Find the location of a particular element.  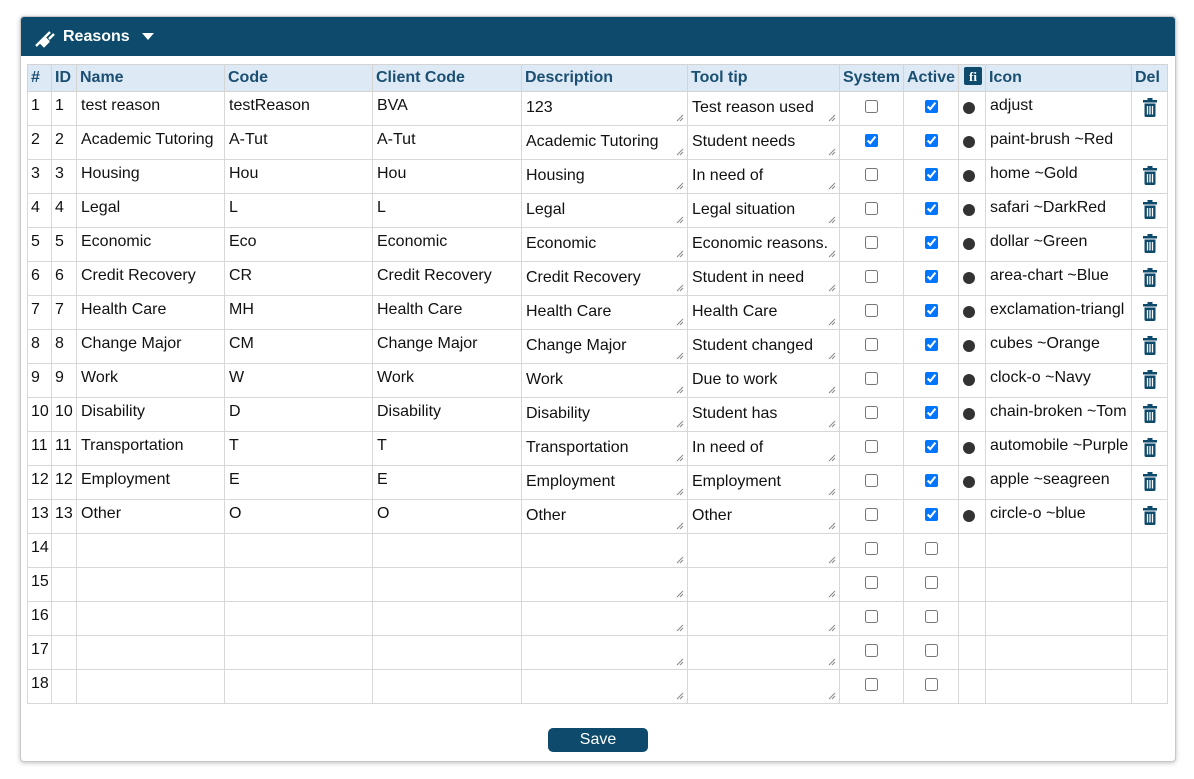

tooltip-cell: Economic reasons. is located at coordinates (763, 244).